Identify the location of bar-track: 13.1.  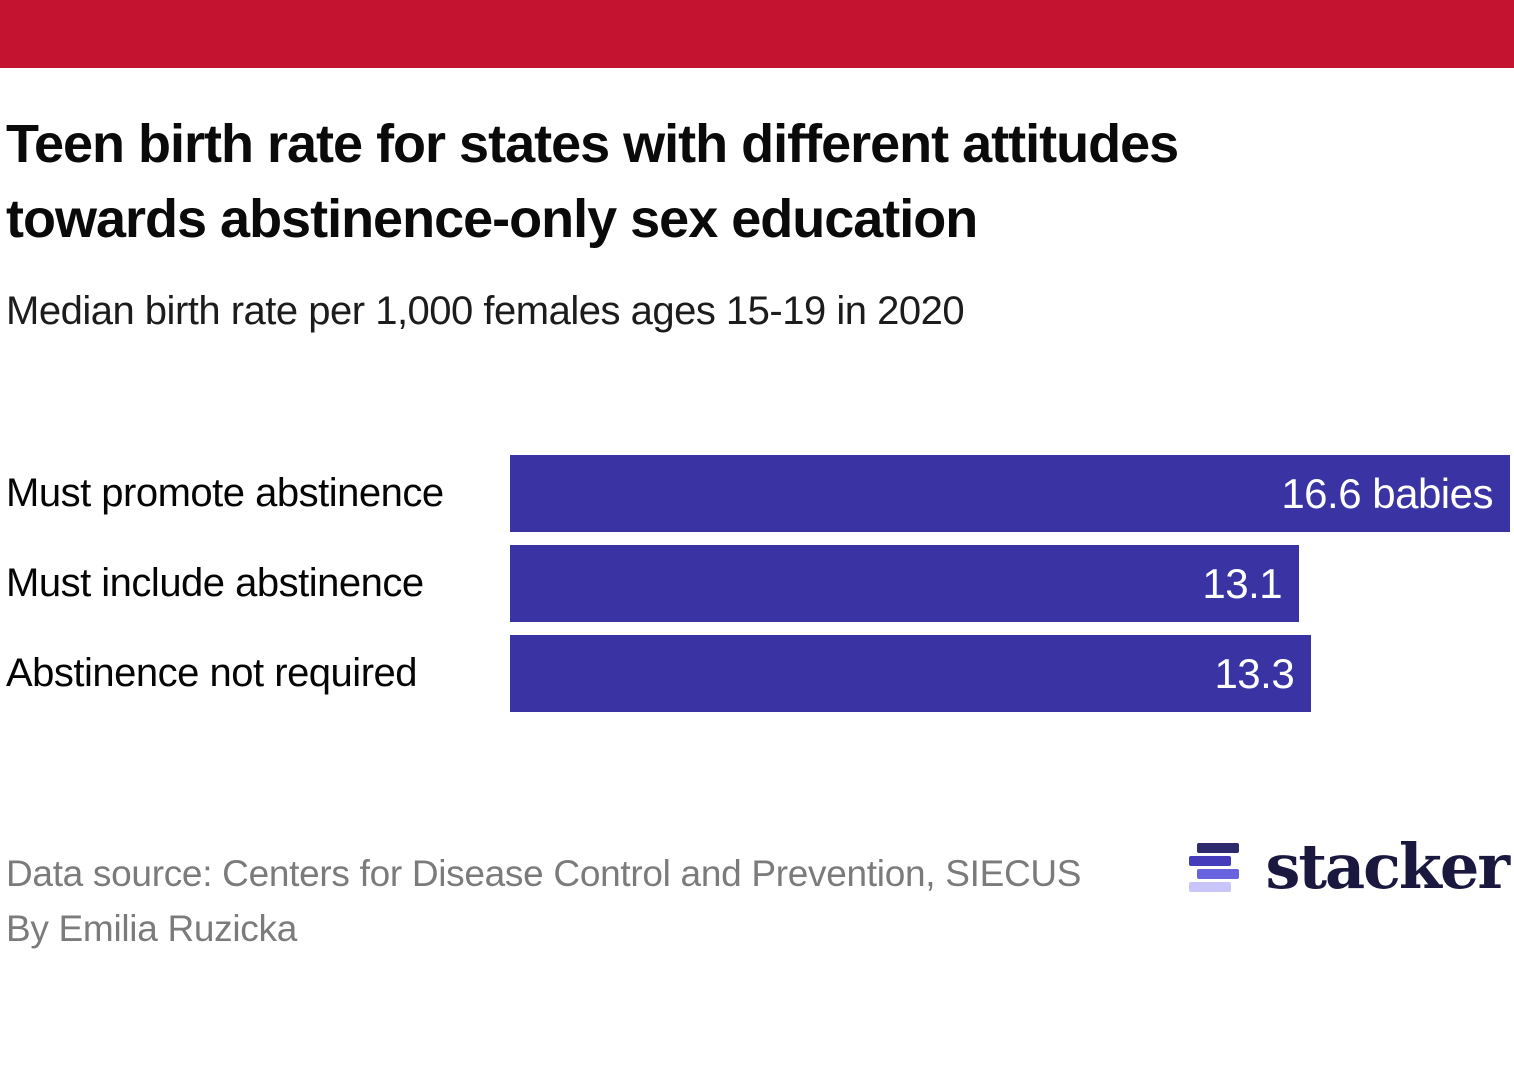
(1010, 583).